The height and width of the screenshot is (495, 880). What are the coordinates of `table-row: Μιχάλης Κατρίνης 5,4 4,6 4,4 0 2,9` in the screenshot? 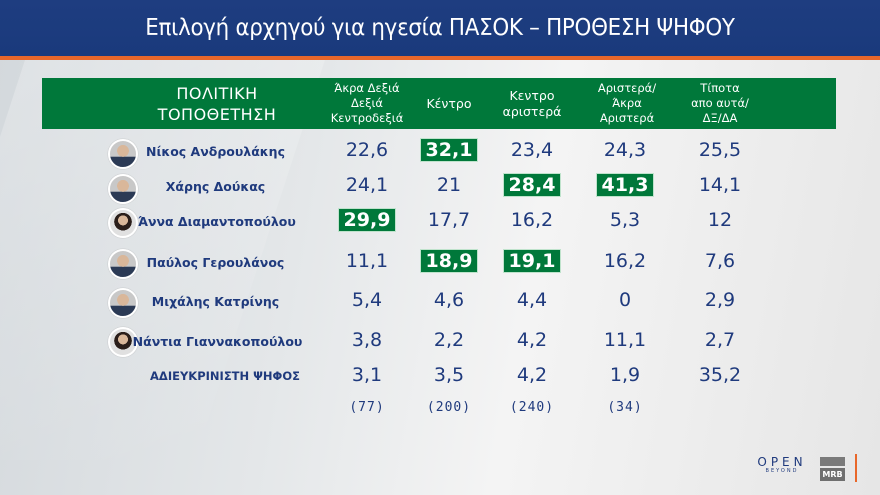 It's located at (440, 302).